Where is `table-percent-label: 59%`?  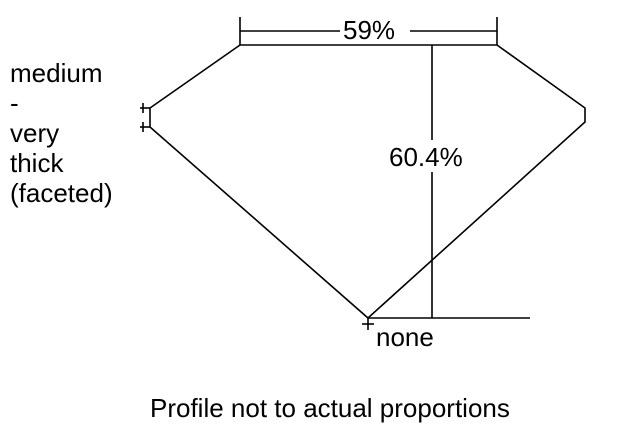 table-percent-label: 59% is located at coordinates (369, 30).